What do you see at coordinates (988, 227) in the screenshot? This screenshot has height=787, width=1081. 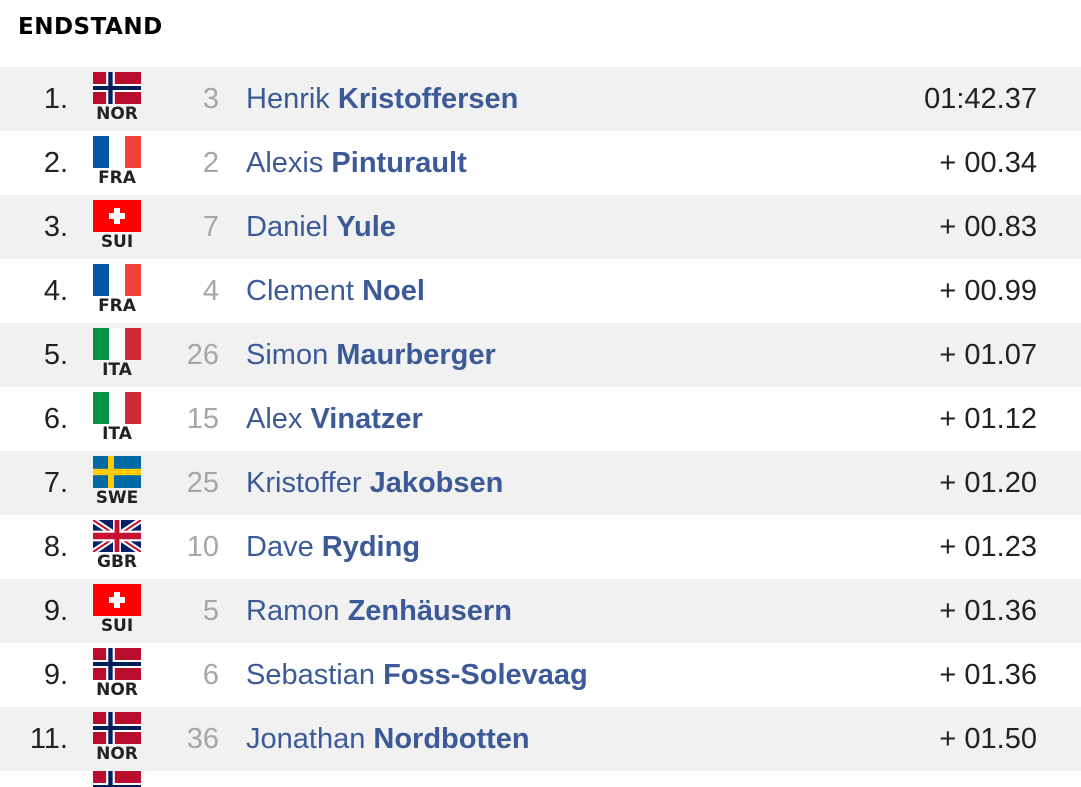 I see `race-time: + 00.83` at bounding box center [988, 227].